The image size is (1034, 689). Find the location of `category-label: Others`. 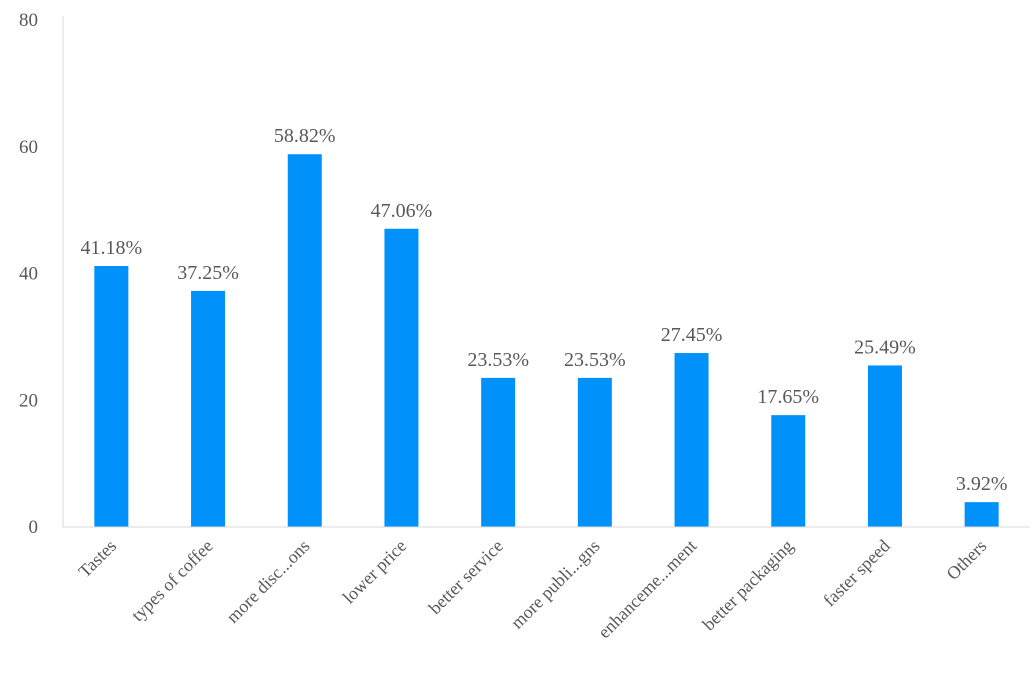

category-label: Others is located at coordinates (966, 560).